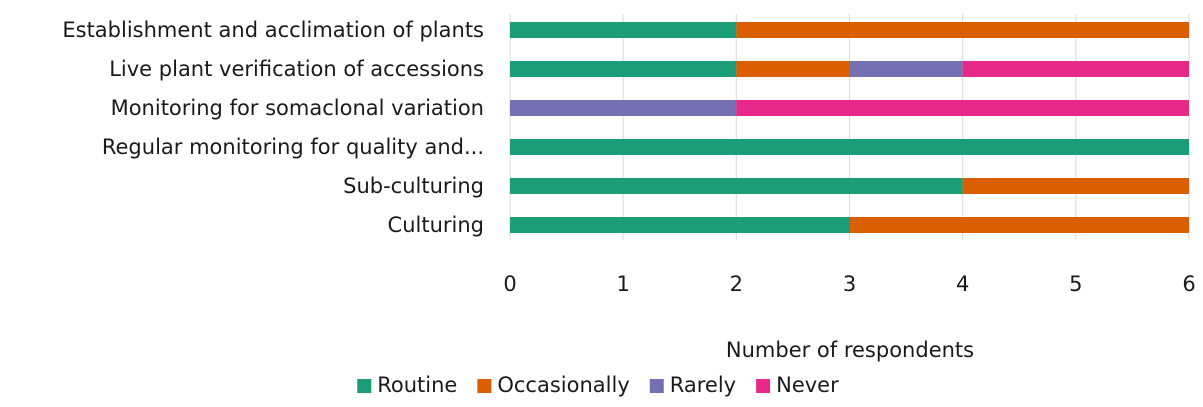 The height and width of the screenshot is (407, 1203). I want to click on legend-item-routine: Routine, so click(407, 385).